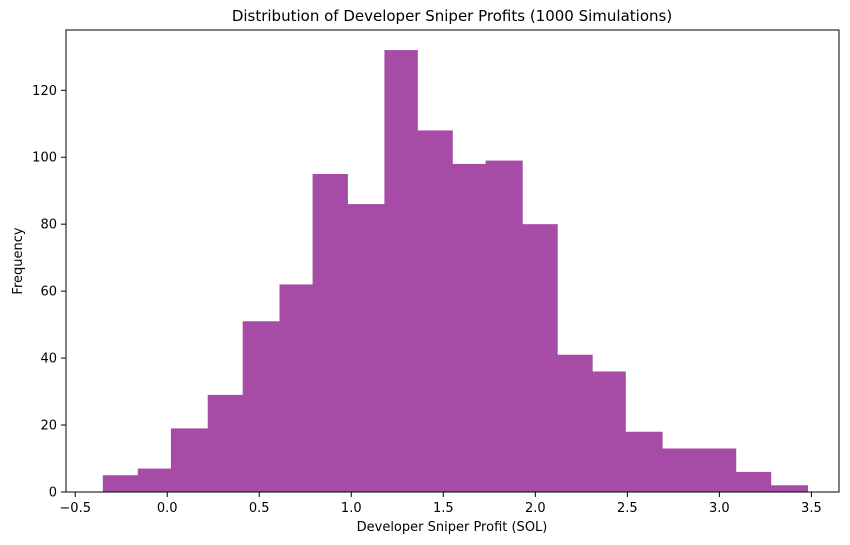  I want to click on x-axis-ticks: −0.5 0.0 0.5 1.0 1.5 2.0 2.5 3.0 3.5, so click(440, 504).